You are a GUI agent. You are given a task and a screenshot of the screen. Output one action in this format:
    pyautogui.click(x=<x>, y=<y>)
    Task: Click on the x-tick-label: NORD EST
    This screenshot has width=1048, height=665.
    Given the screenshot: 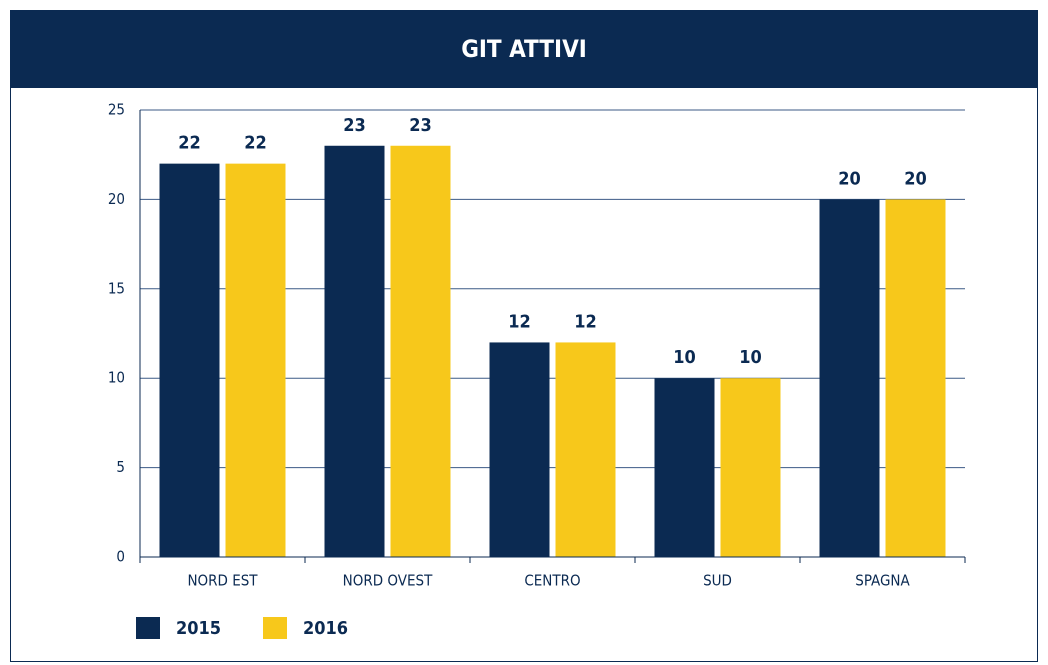 What is the action you would take?
    pyautogui.click(x=222, y=581)
    